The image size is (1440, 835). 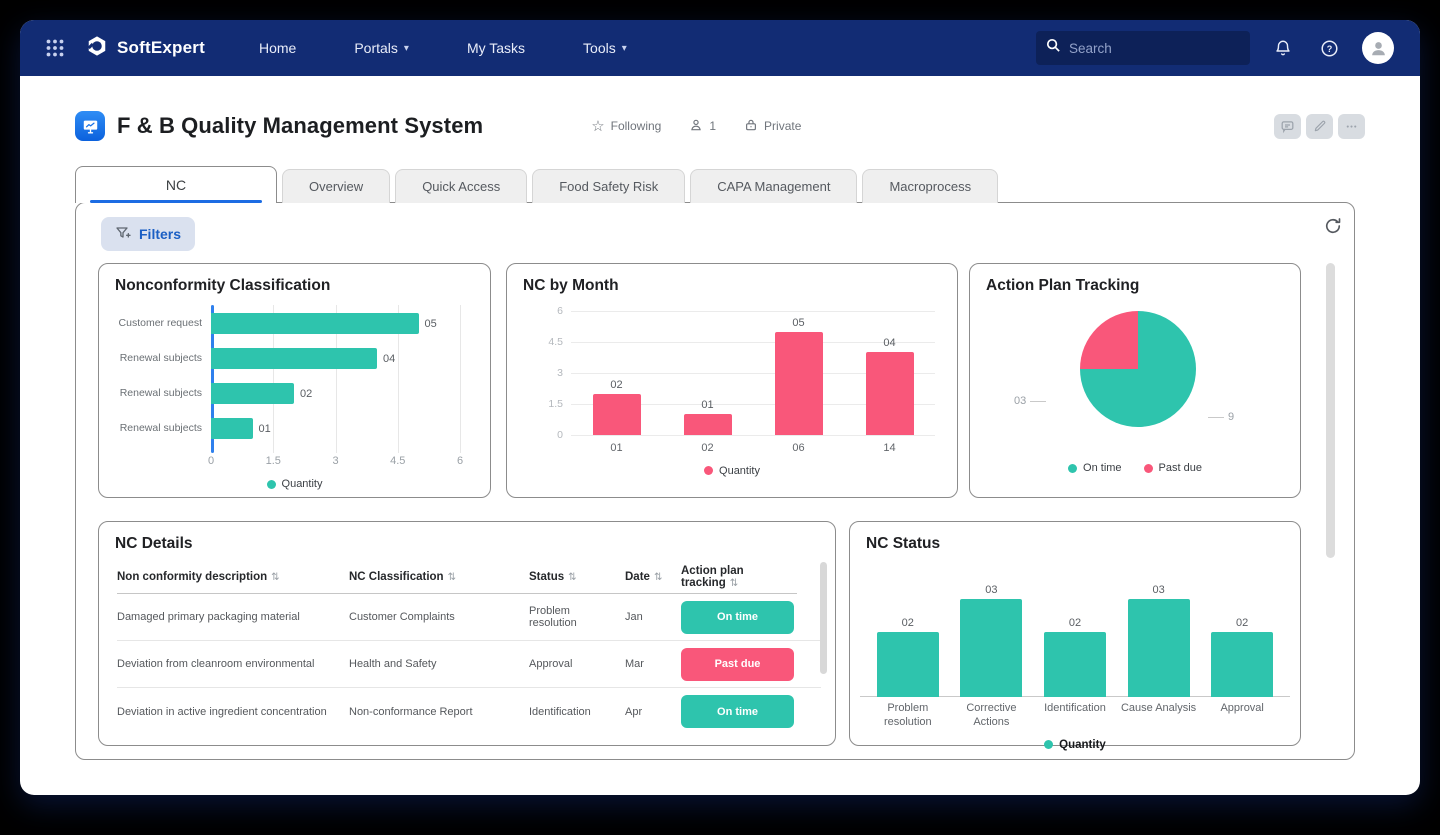 What do you see at coordinates (1283, 48) in the screenshot?
I see `notifications-bell-icon` at bounding box center [1283, 48].